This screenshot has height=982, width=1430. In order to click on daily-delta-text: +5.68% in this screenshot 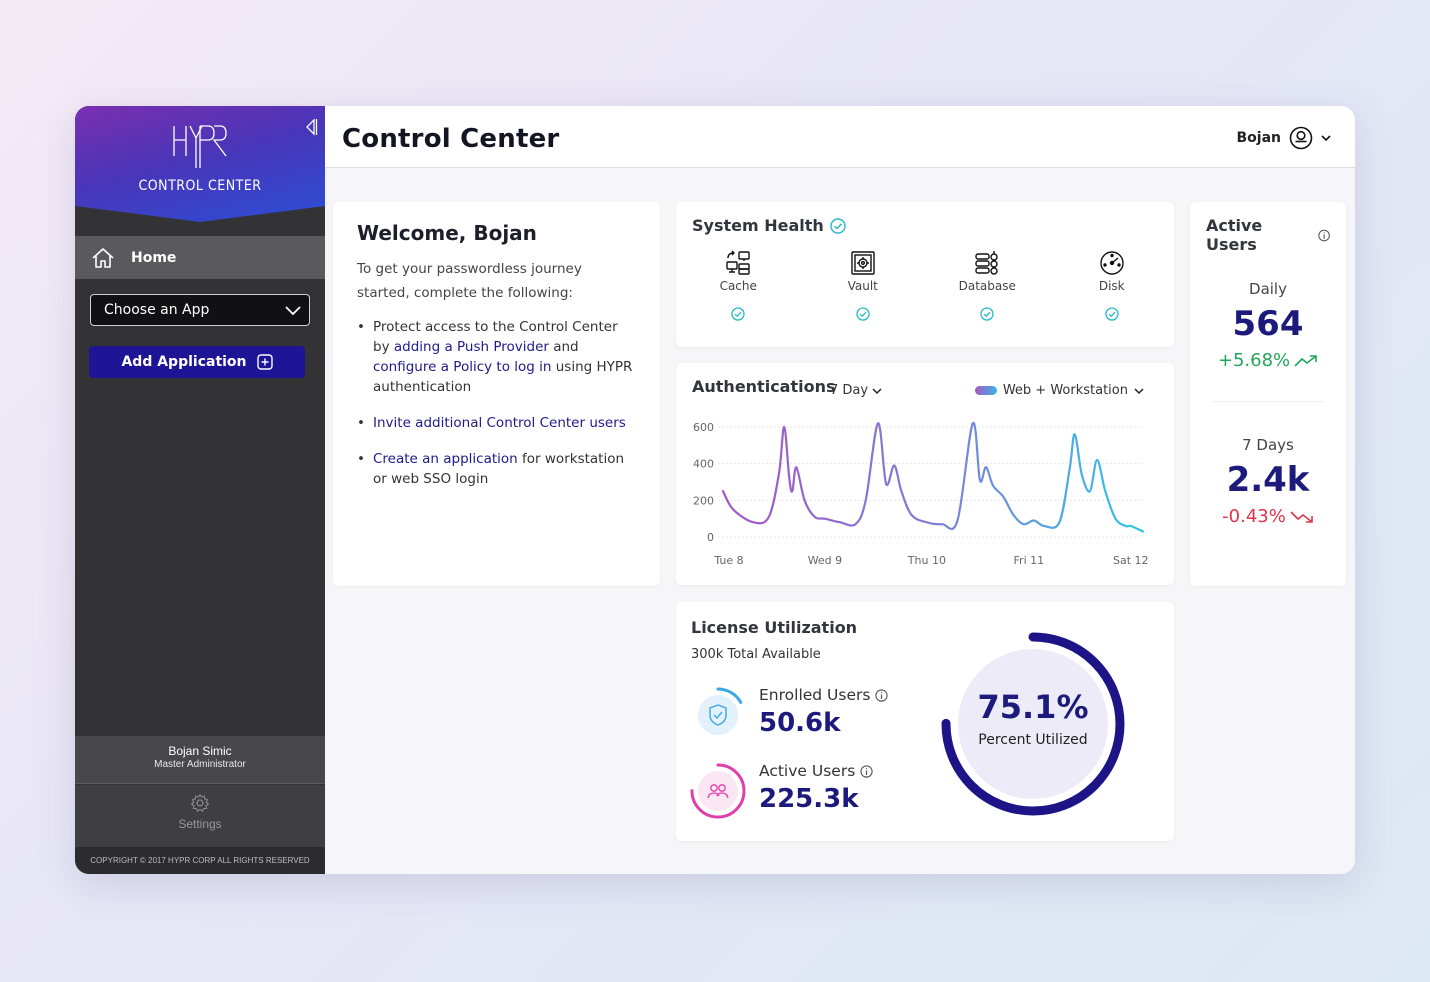, I will do `click(1254, 360)`.